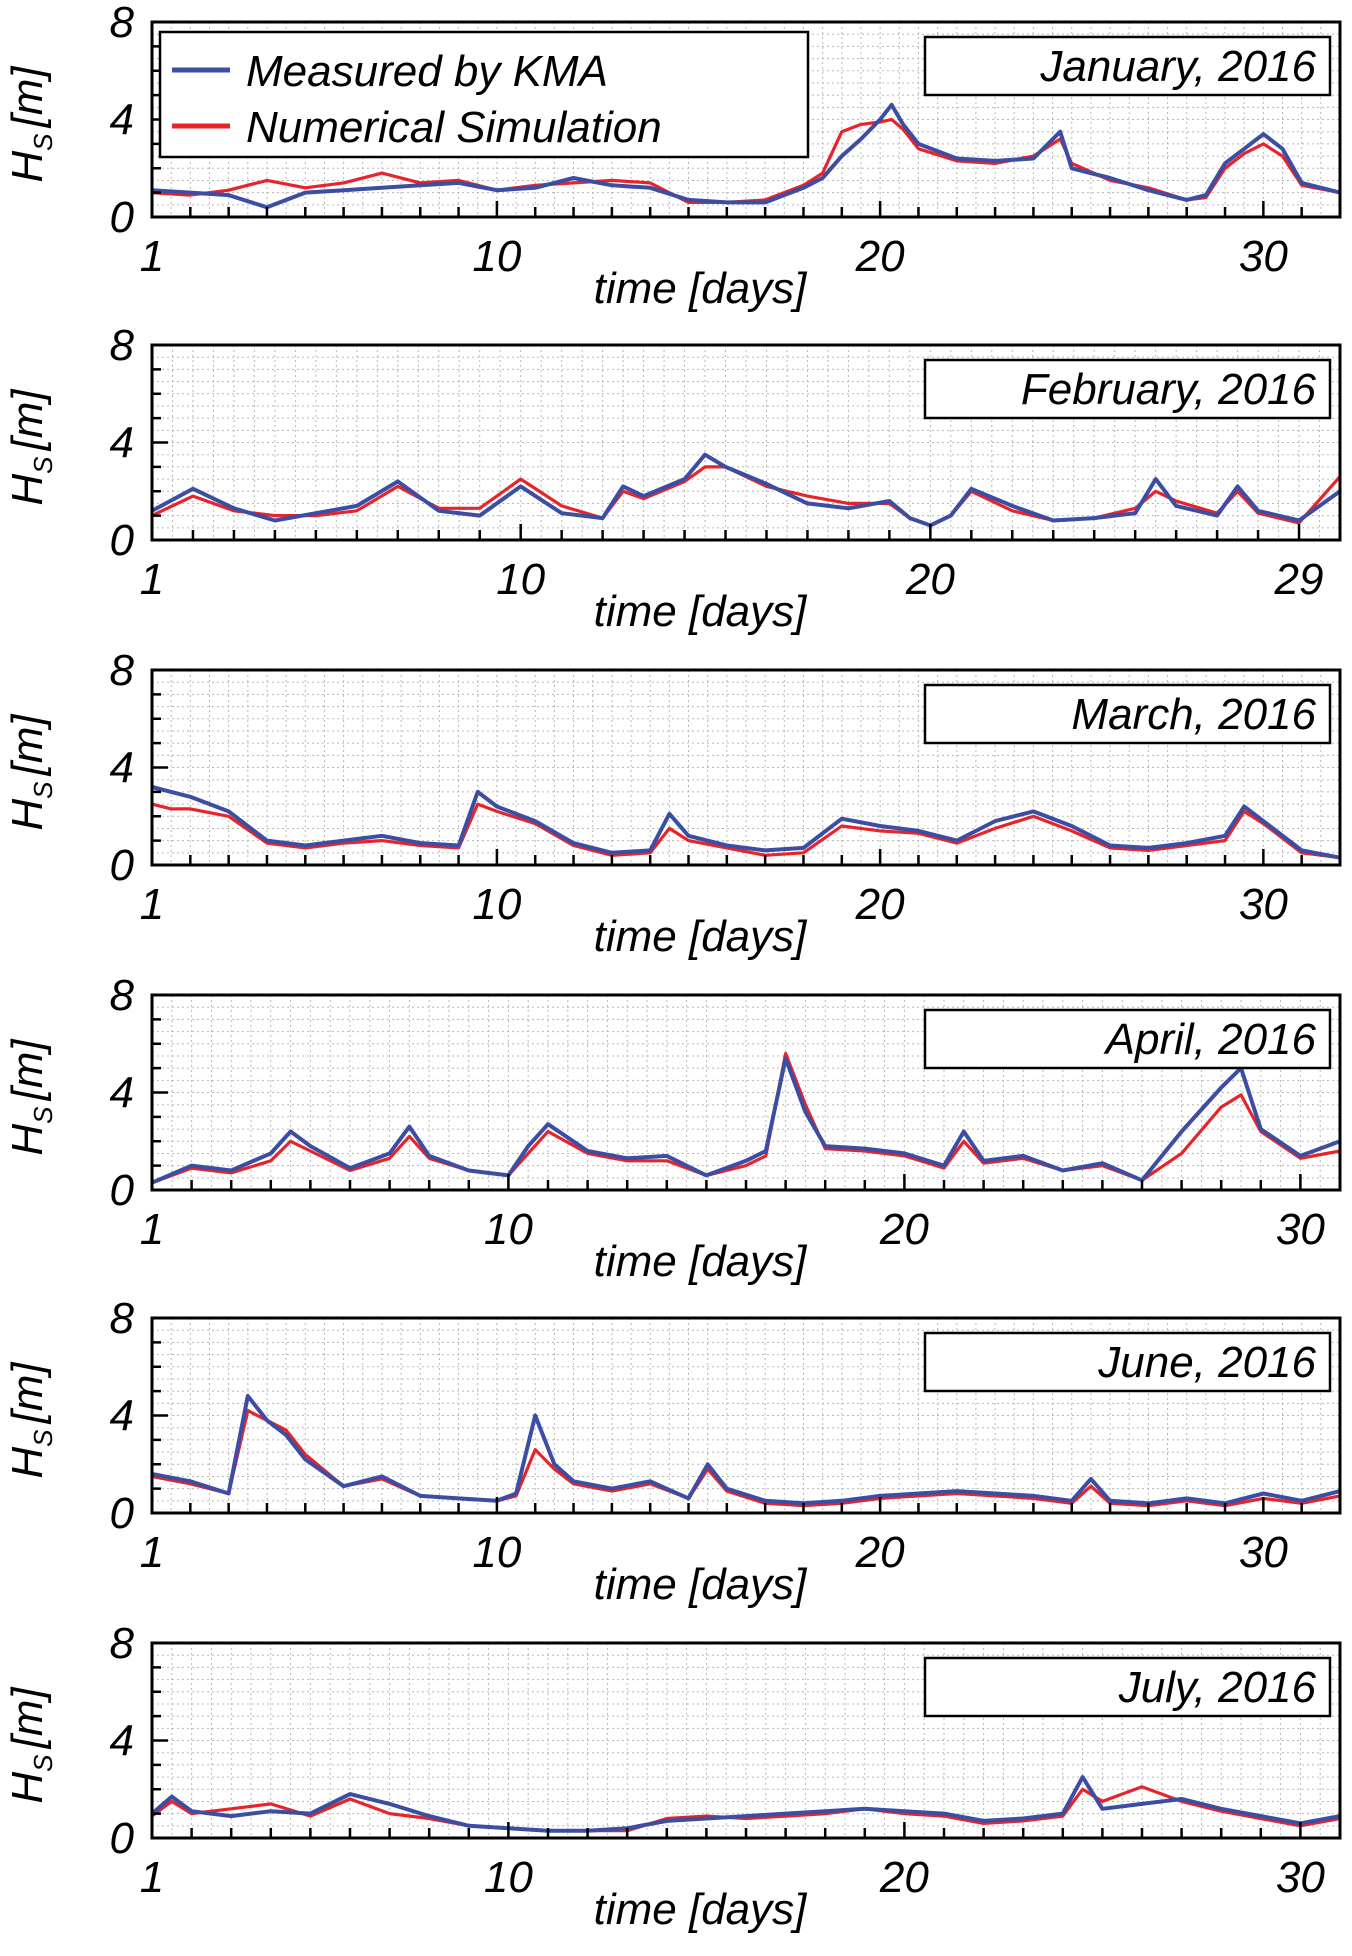 The width and height of the screenshot is (1352, 1956). Describe the element at coordinates (1177, 66) in the screenshot. I see `panel-title: January, 2016` at that location.